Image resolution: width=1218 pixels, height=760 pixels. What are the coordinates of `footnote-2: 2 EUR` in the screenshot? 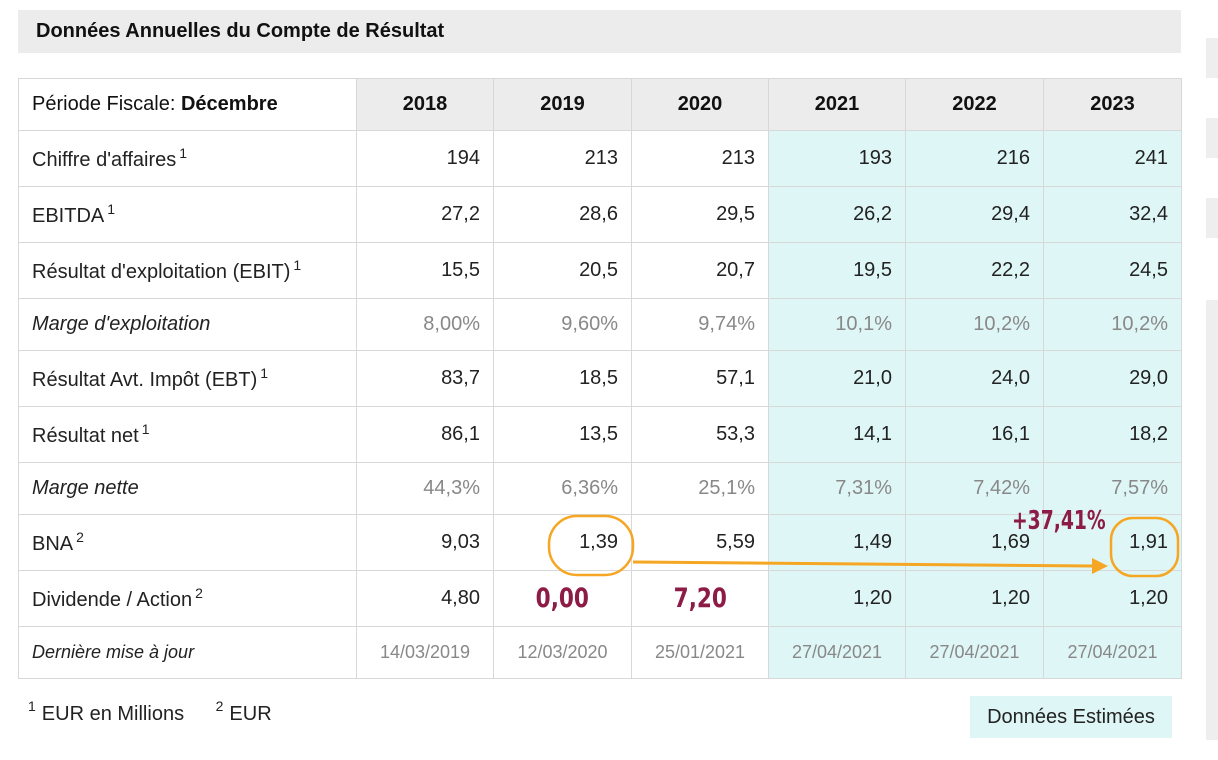 It's located at (243, 711).